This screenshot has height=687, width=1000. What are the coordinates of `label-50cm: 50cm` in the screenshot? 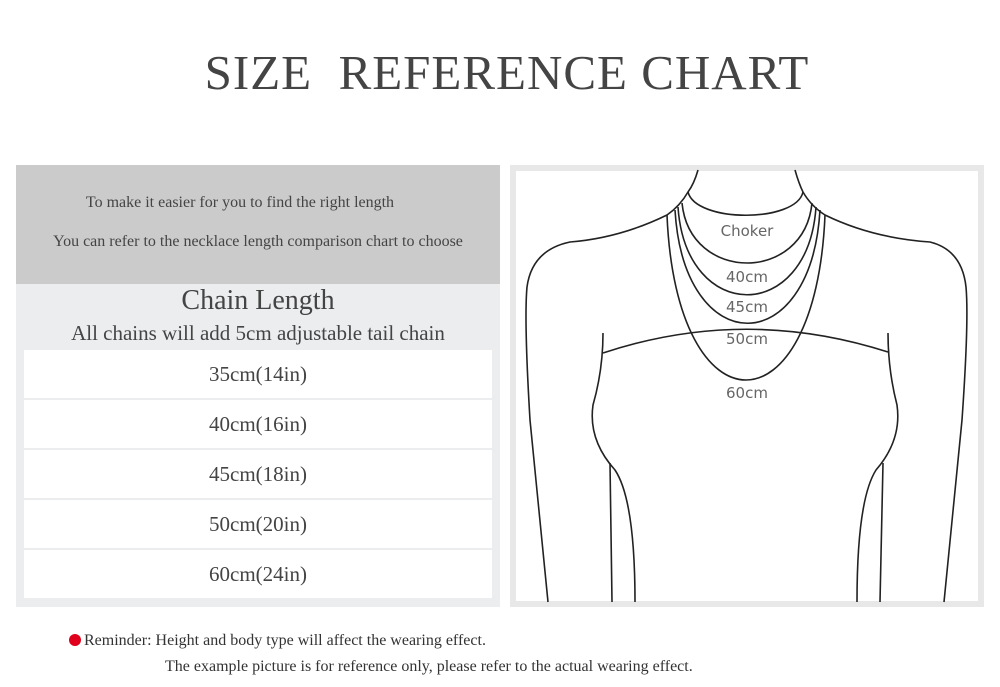 It's located at (747, 339).